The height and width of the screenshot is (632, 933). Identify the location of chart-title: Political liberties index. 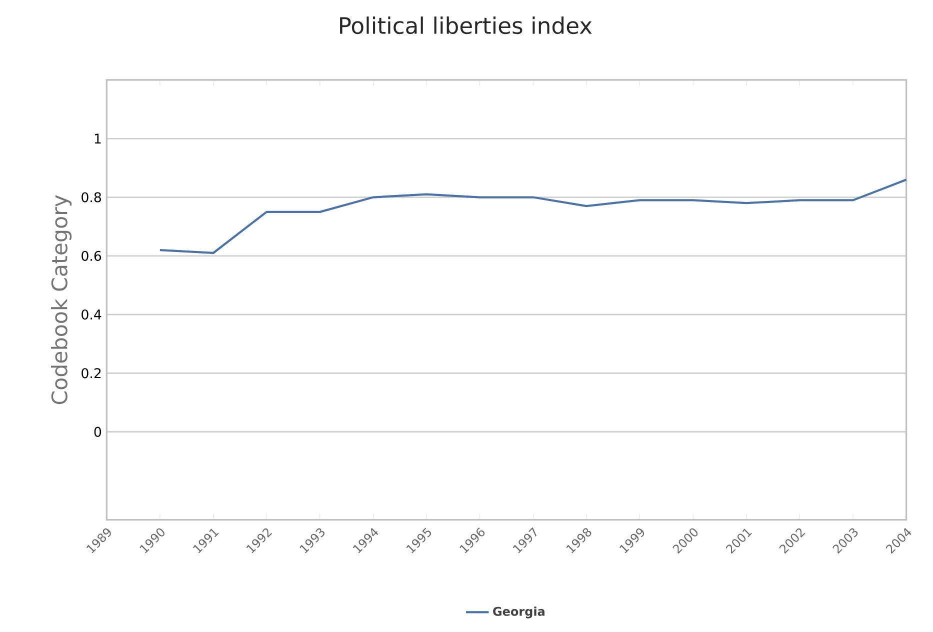
(466, 25).